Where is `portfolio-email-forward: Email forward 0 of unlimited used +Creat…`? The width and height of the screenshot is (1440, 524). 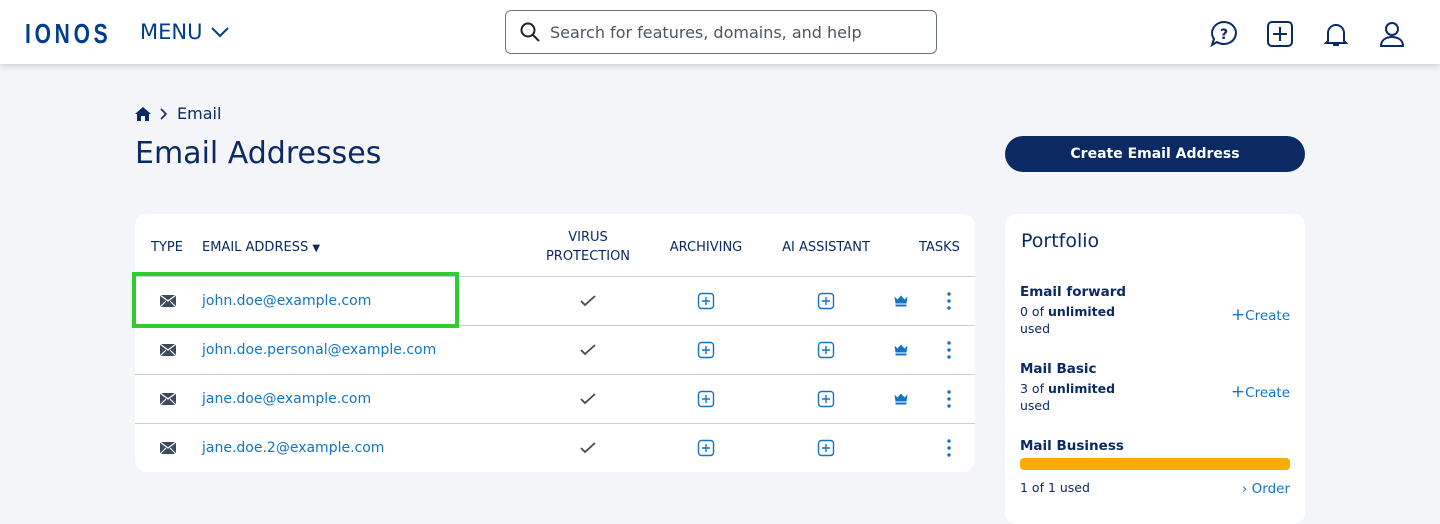
portfolio-email-forward: Email forward 0 of unlimited used +Creat… is located at coordinates (1155, 310).